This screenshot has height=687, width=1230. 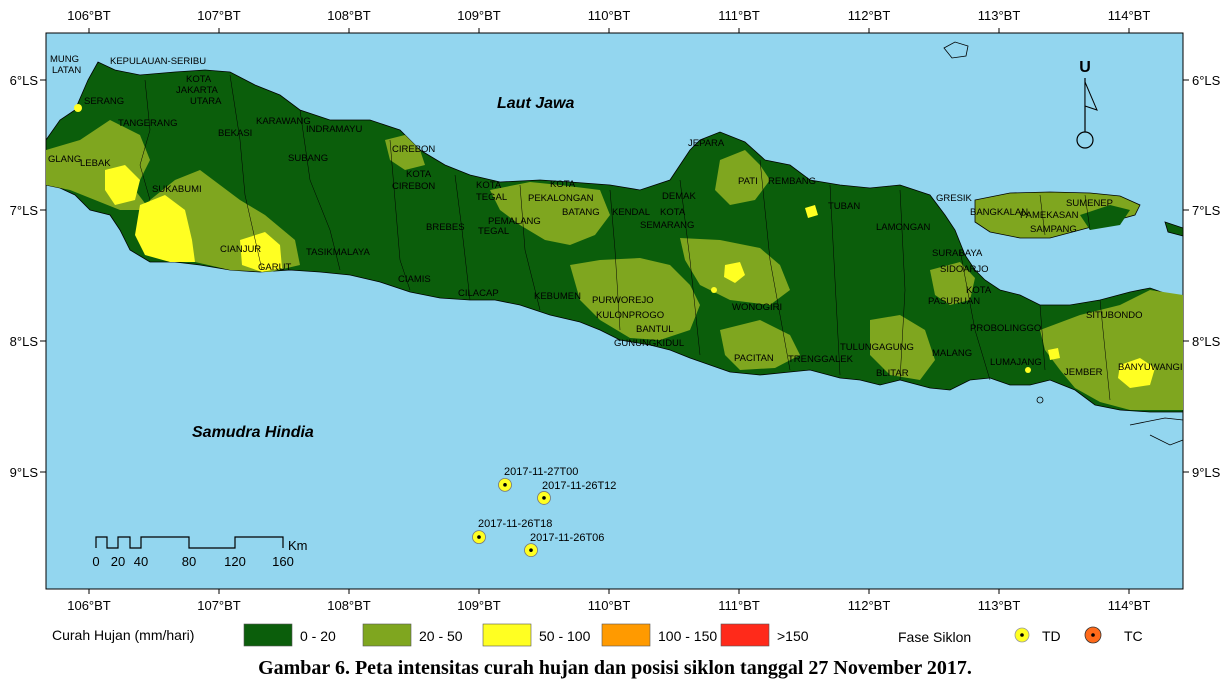 I want to click on region-label: SUKABUMI, so click(x=177, y=189).